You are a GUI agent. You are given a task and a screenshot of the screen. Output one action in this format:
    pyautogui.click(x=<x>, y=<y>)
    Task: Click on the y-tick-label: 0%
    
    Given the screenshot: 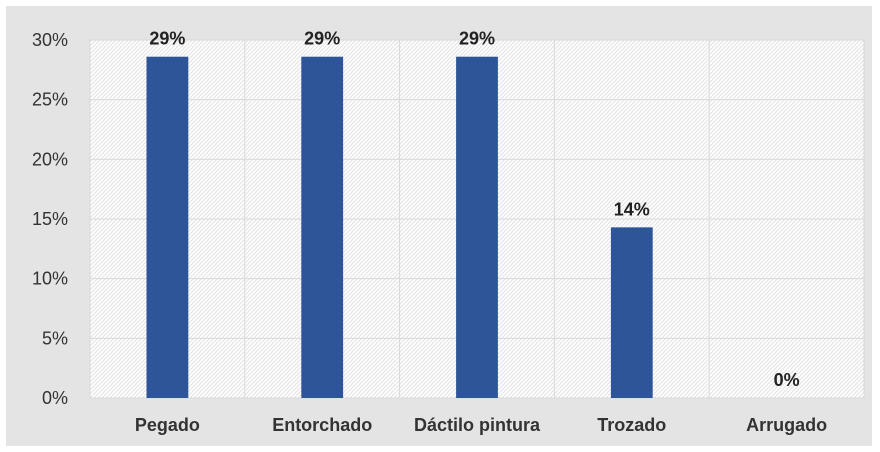 What is the action you would take?
    pyautogui.click(x=55, y=398)
    